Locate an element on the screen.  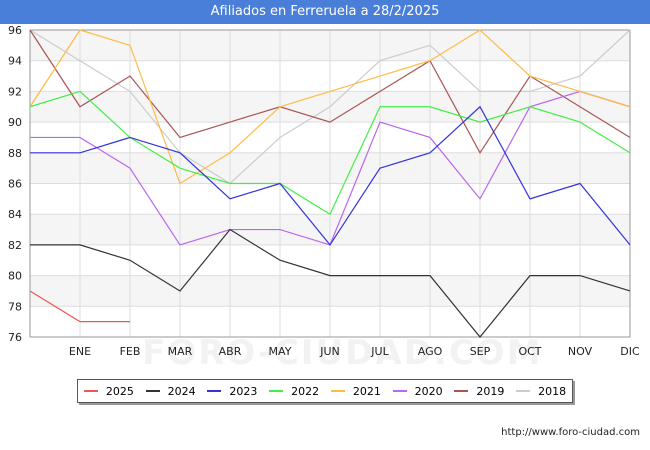
legend-label: 2018 is located at coordinates (552, 391).